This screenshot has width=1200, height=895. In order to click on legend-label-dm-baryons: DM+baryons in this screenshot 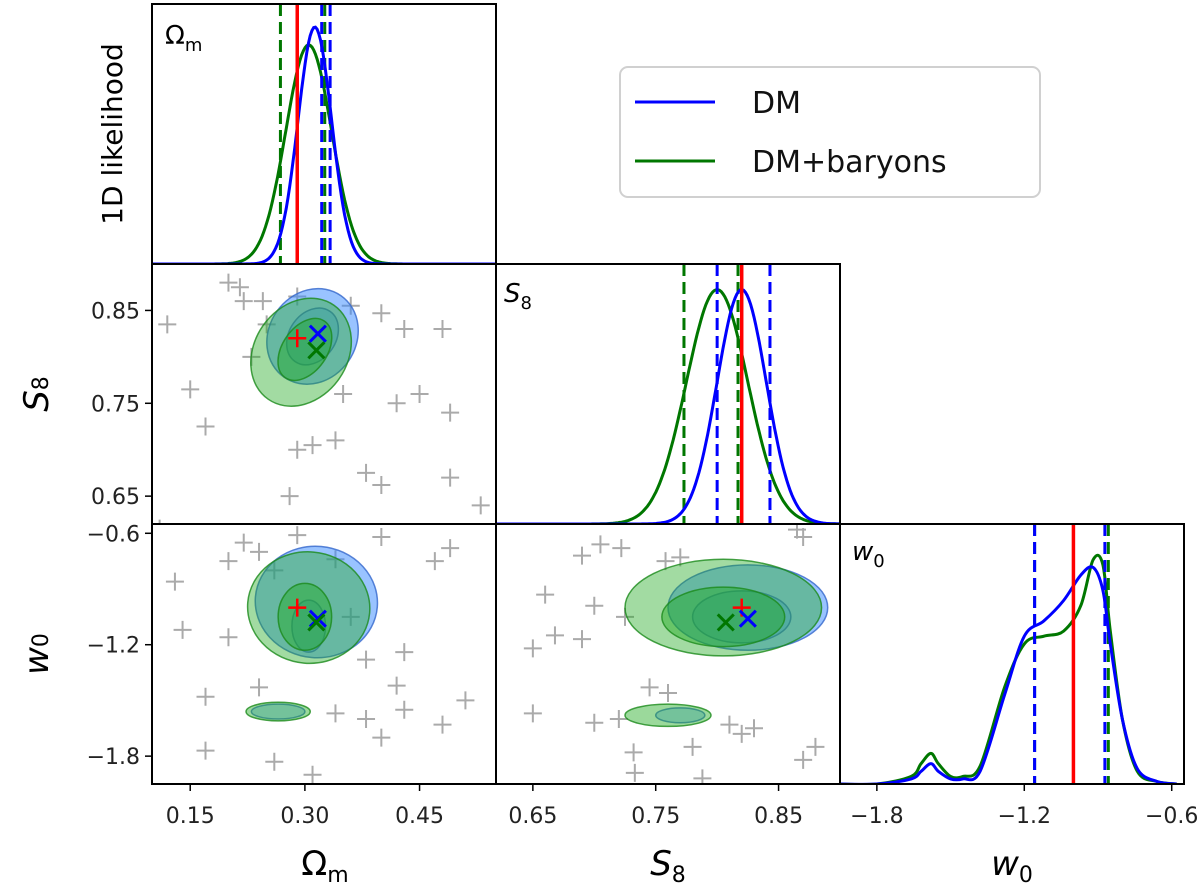, I will do `click(849, 162)`.